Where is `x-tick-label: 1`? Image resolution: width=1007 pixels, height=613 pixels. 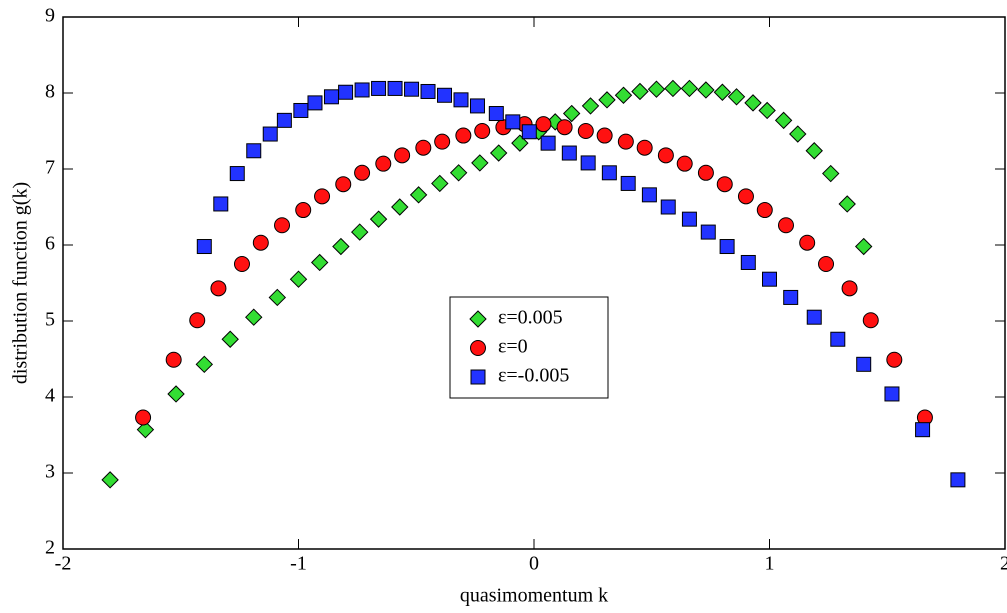 x-tick-label: 1 is located at coordinates (770, 564).